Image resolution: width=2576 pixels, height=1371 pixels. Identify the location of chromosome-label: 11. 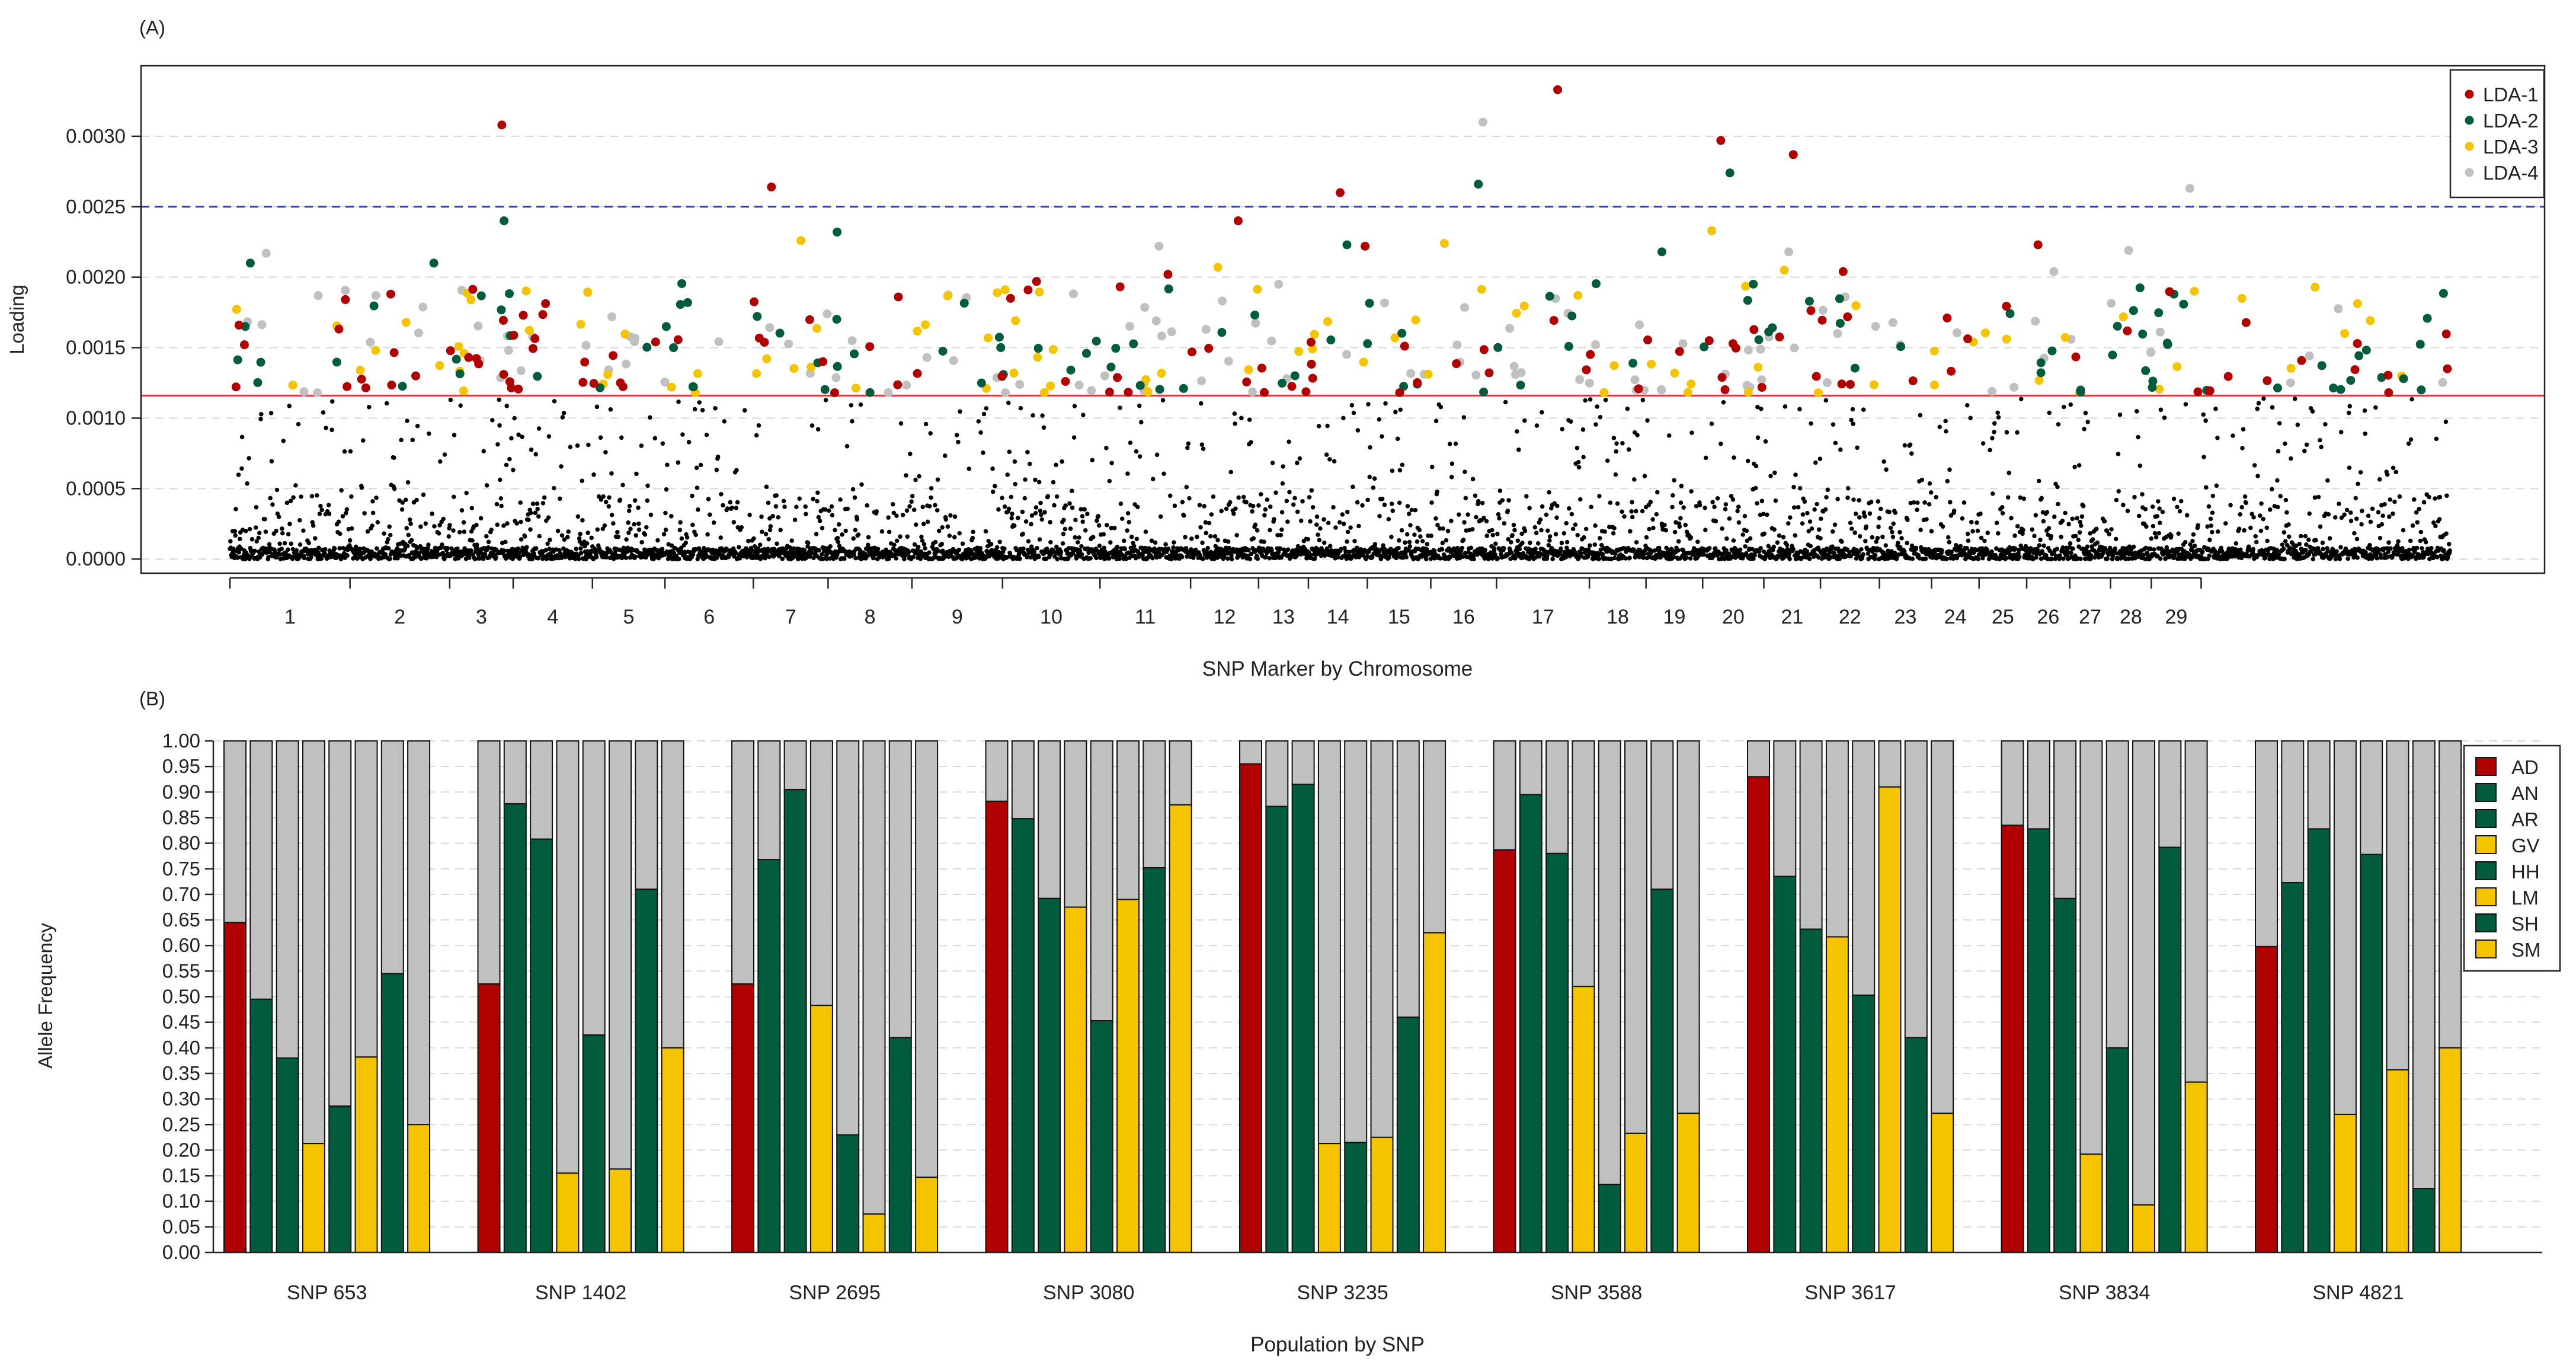
(1145, 617).